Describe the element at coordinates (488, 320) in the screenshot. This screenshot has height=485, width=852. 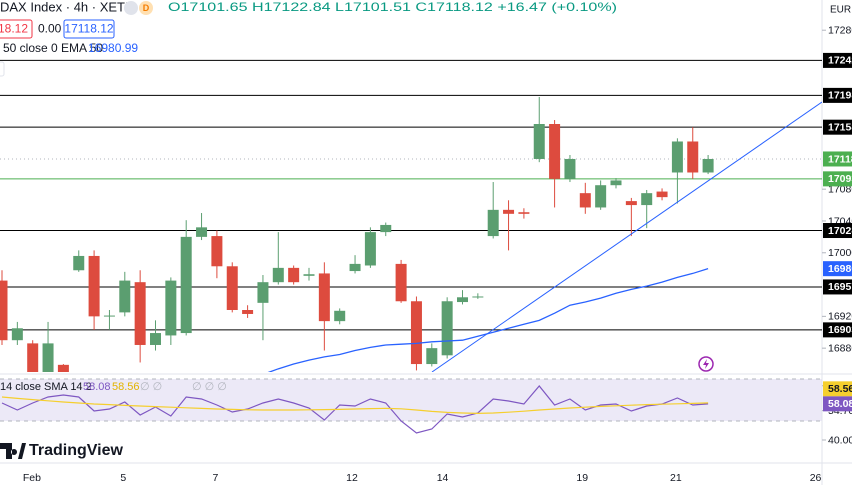
I see `ema-line` at that location.